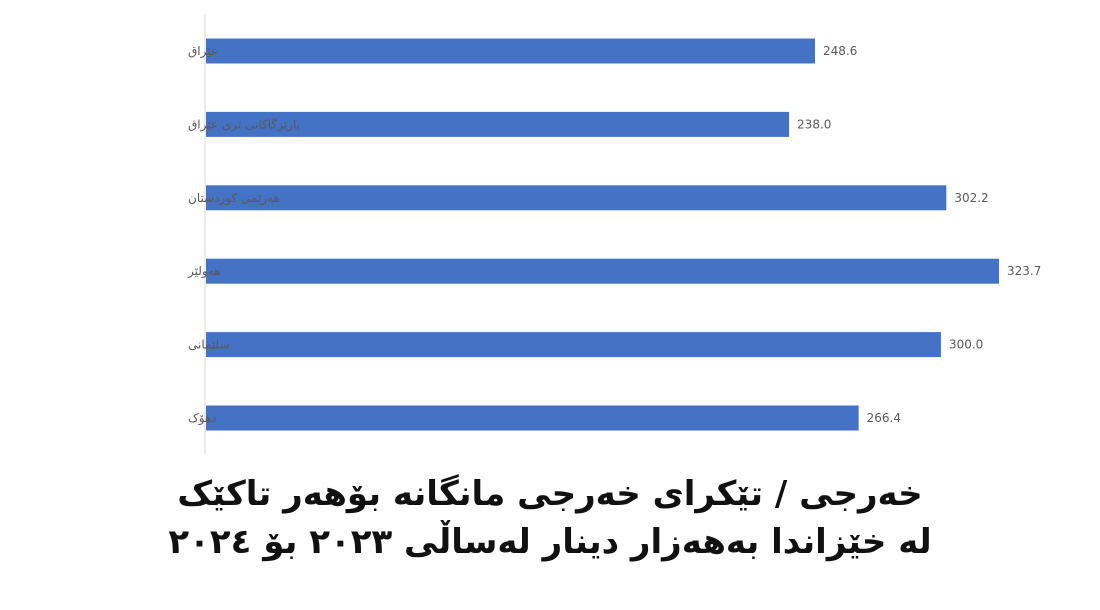 The width and height of the screenshot is (1100, 610). What do you see at coordinates (884, 418) in the screenshot?
I see `data-label: 266.4` at bounding box center [884, 418].